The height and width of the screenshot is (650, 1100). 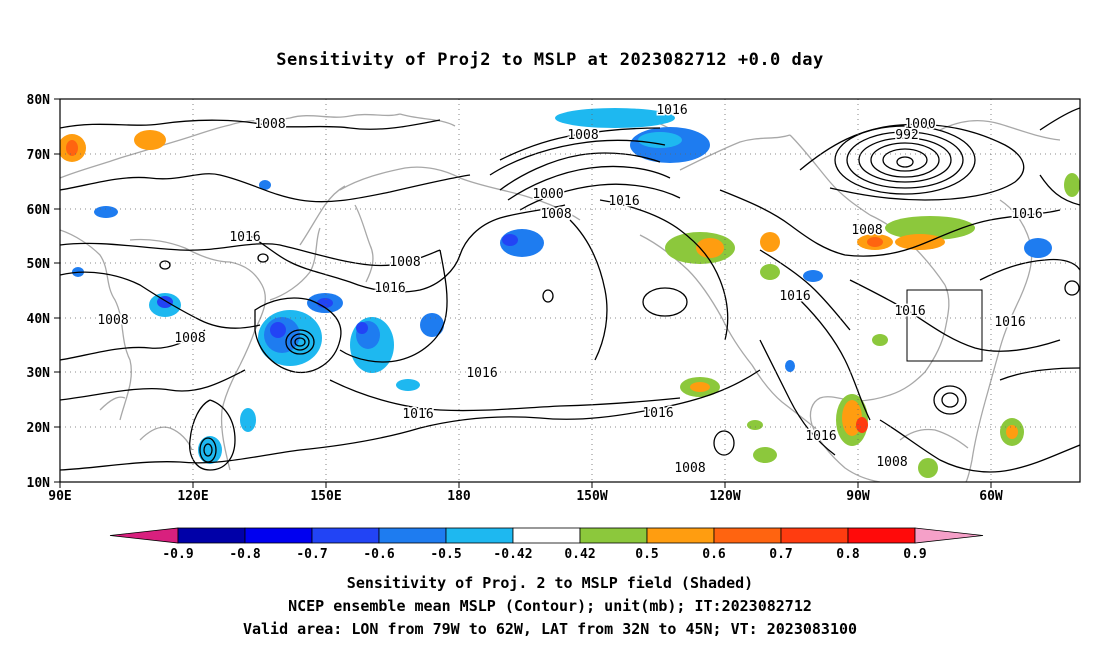 I want to click on colorbar-arrow-left, so click(x=144, y=535).